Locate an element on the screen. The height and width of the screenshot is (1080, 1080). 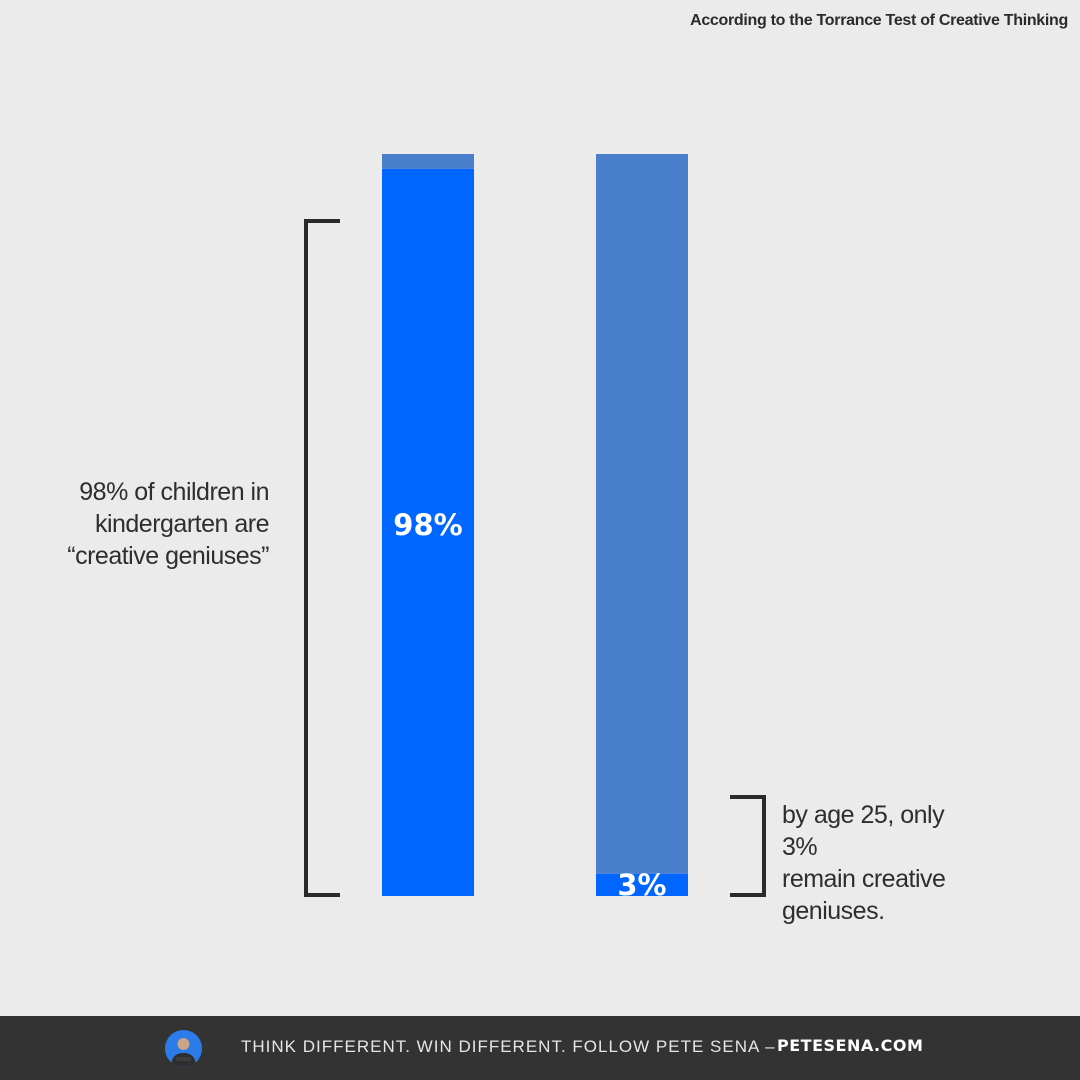
annotation-line: kindergarten are is located at coordinates (182, 524).